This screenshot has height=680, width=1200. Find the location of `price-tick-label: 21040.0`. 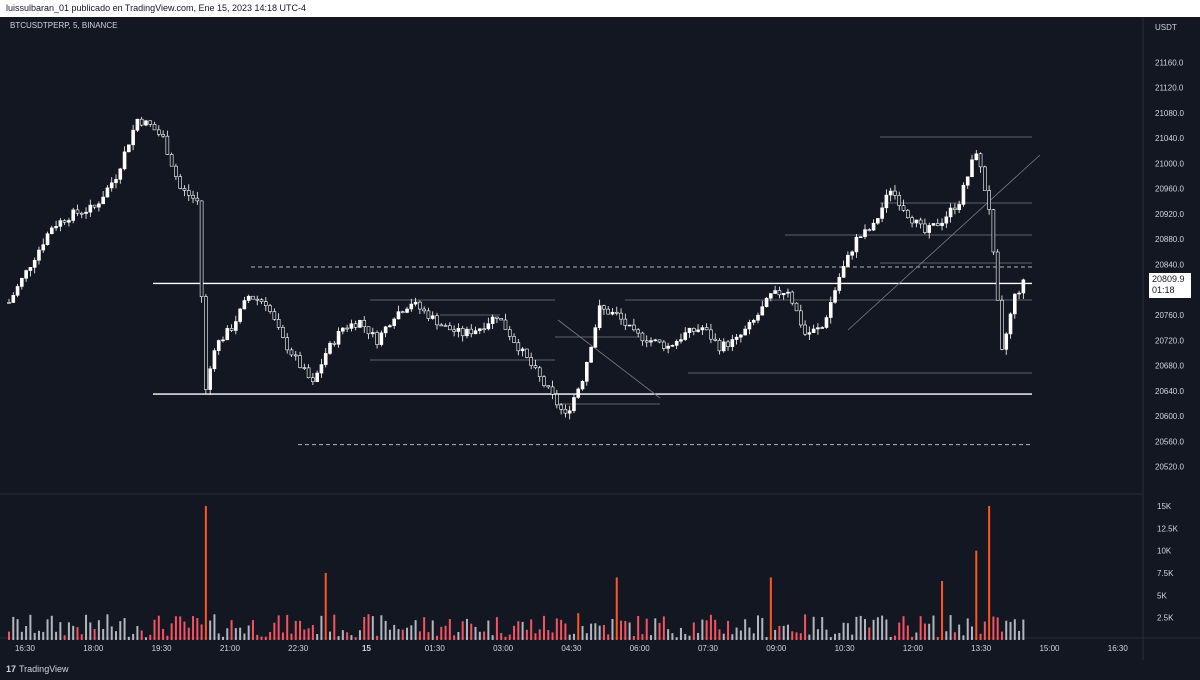

price-tick-label: 21040.0 is located at coordinates (1169, 138).